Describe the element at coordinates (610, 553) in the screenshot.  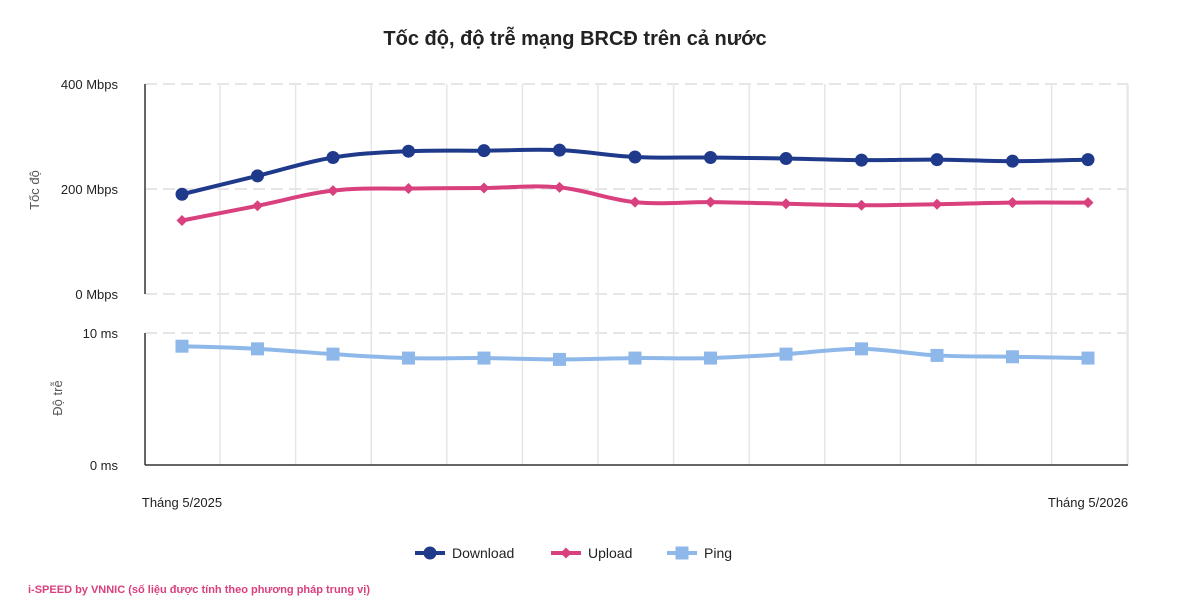
I see `legend-label: Upload` at that location.